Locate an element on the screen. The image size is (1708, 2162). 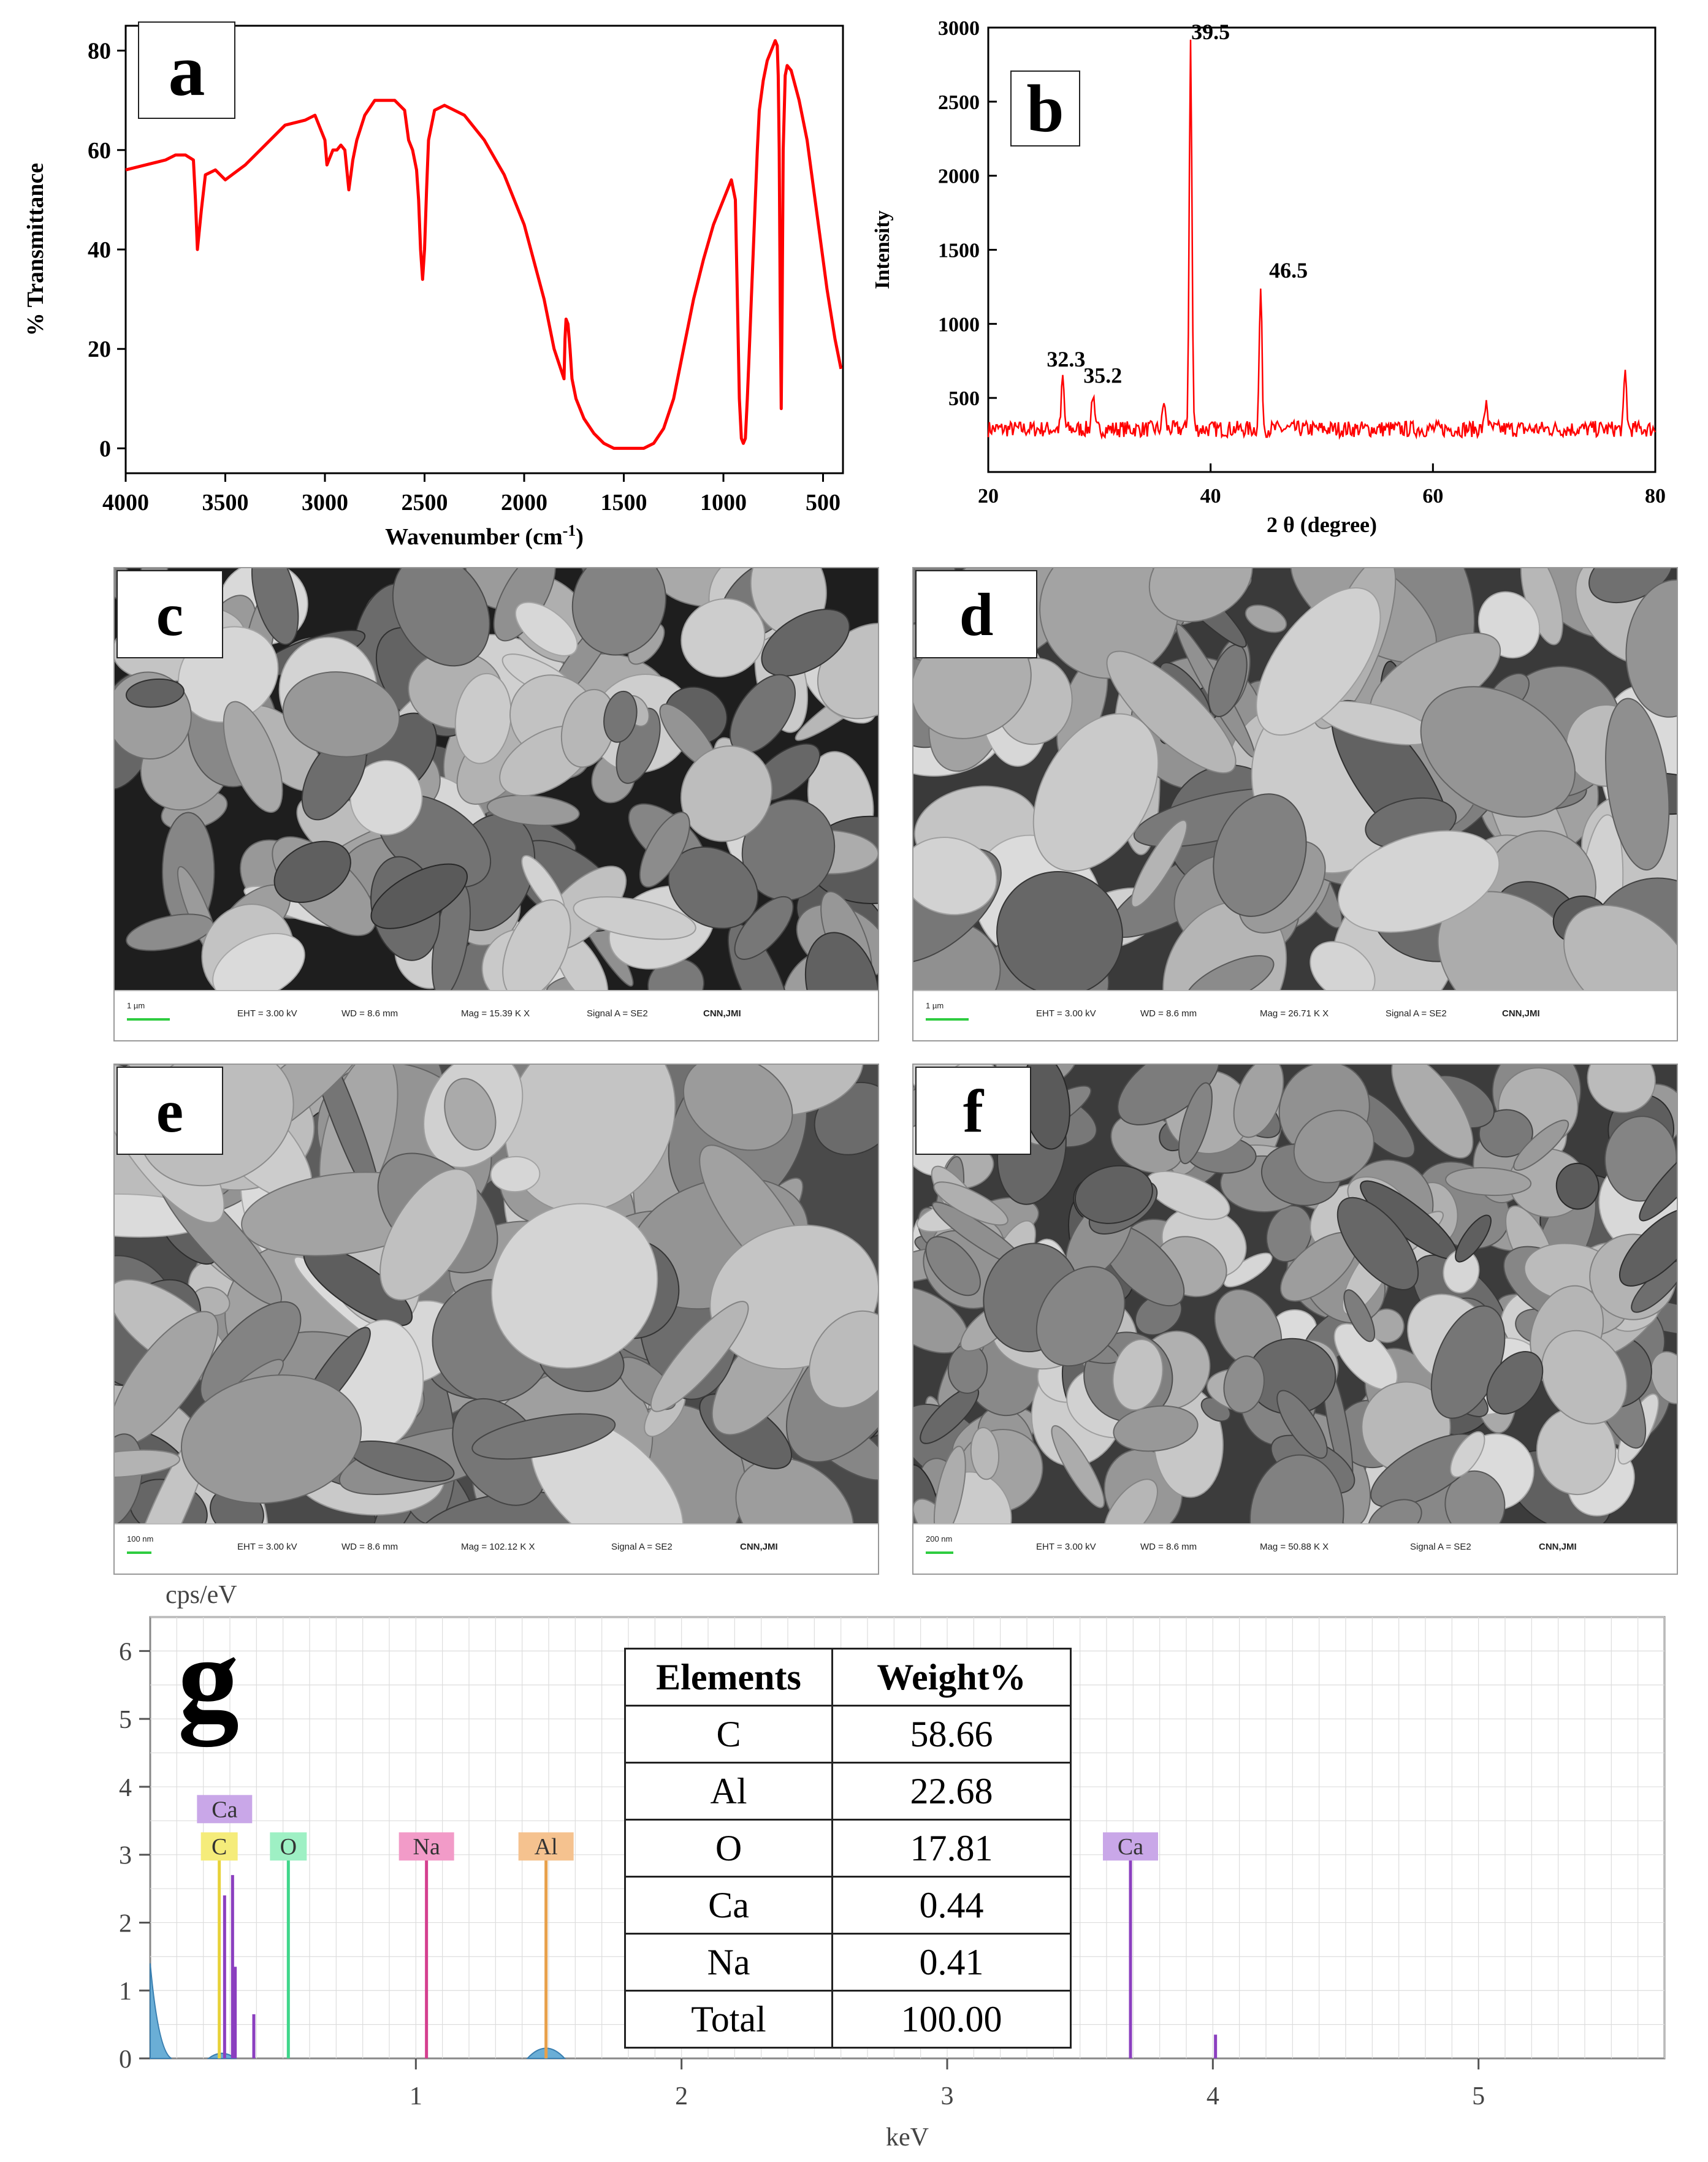
y-tick-label: 6 is located at coordinates (125, 1652).